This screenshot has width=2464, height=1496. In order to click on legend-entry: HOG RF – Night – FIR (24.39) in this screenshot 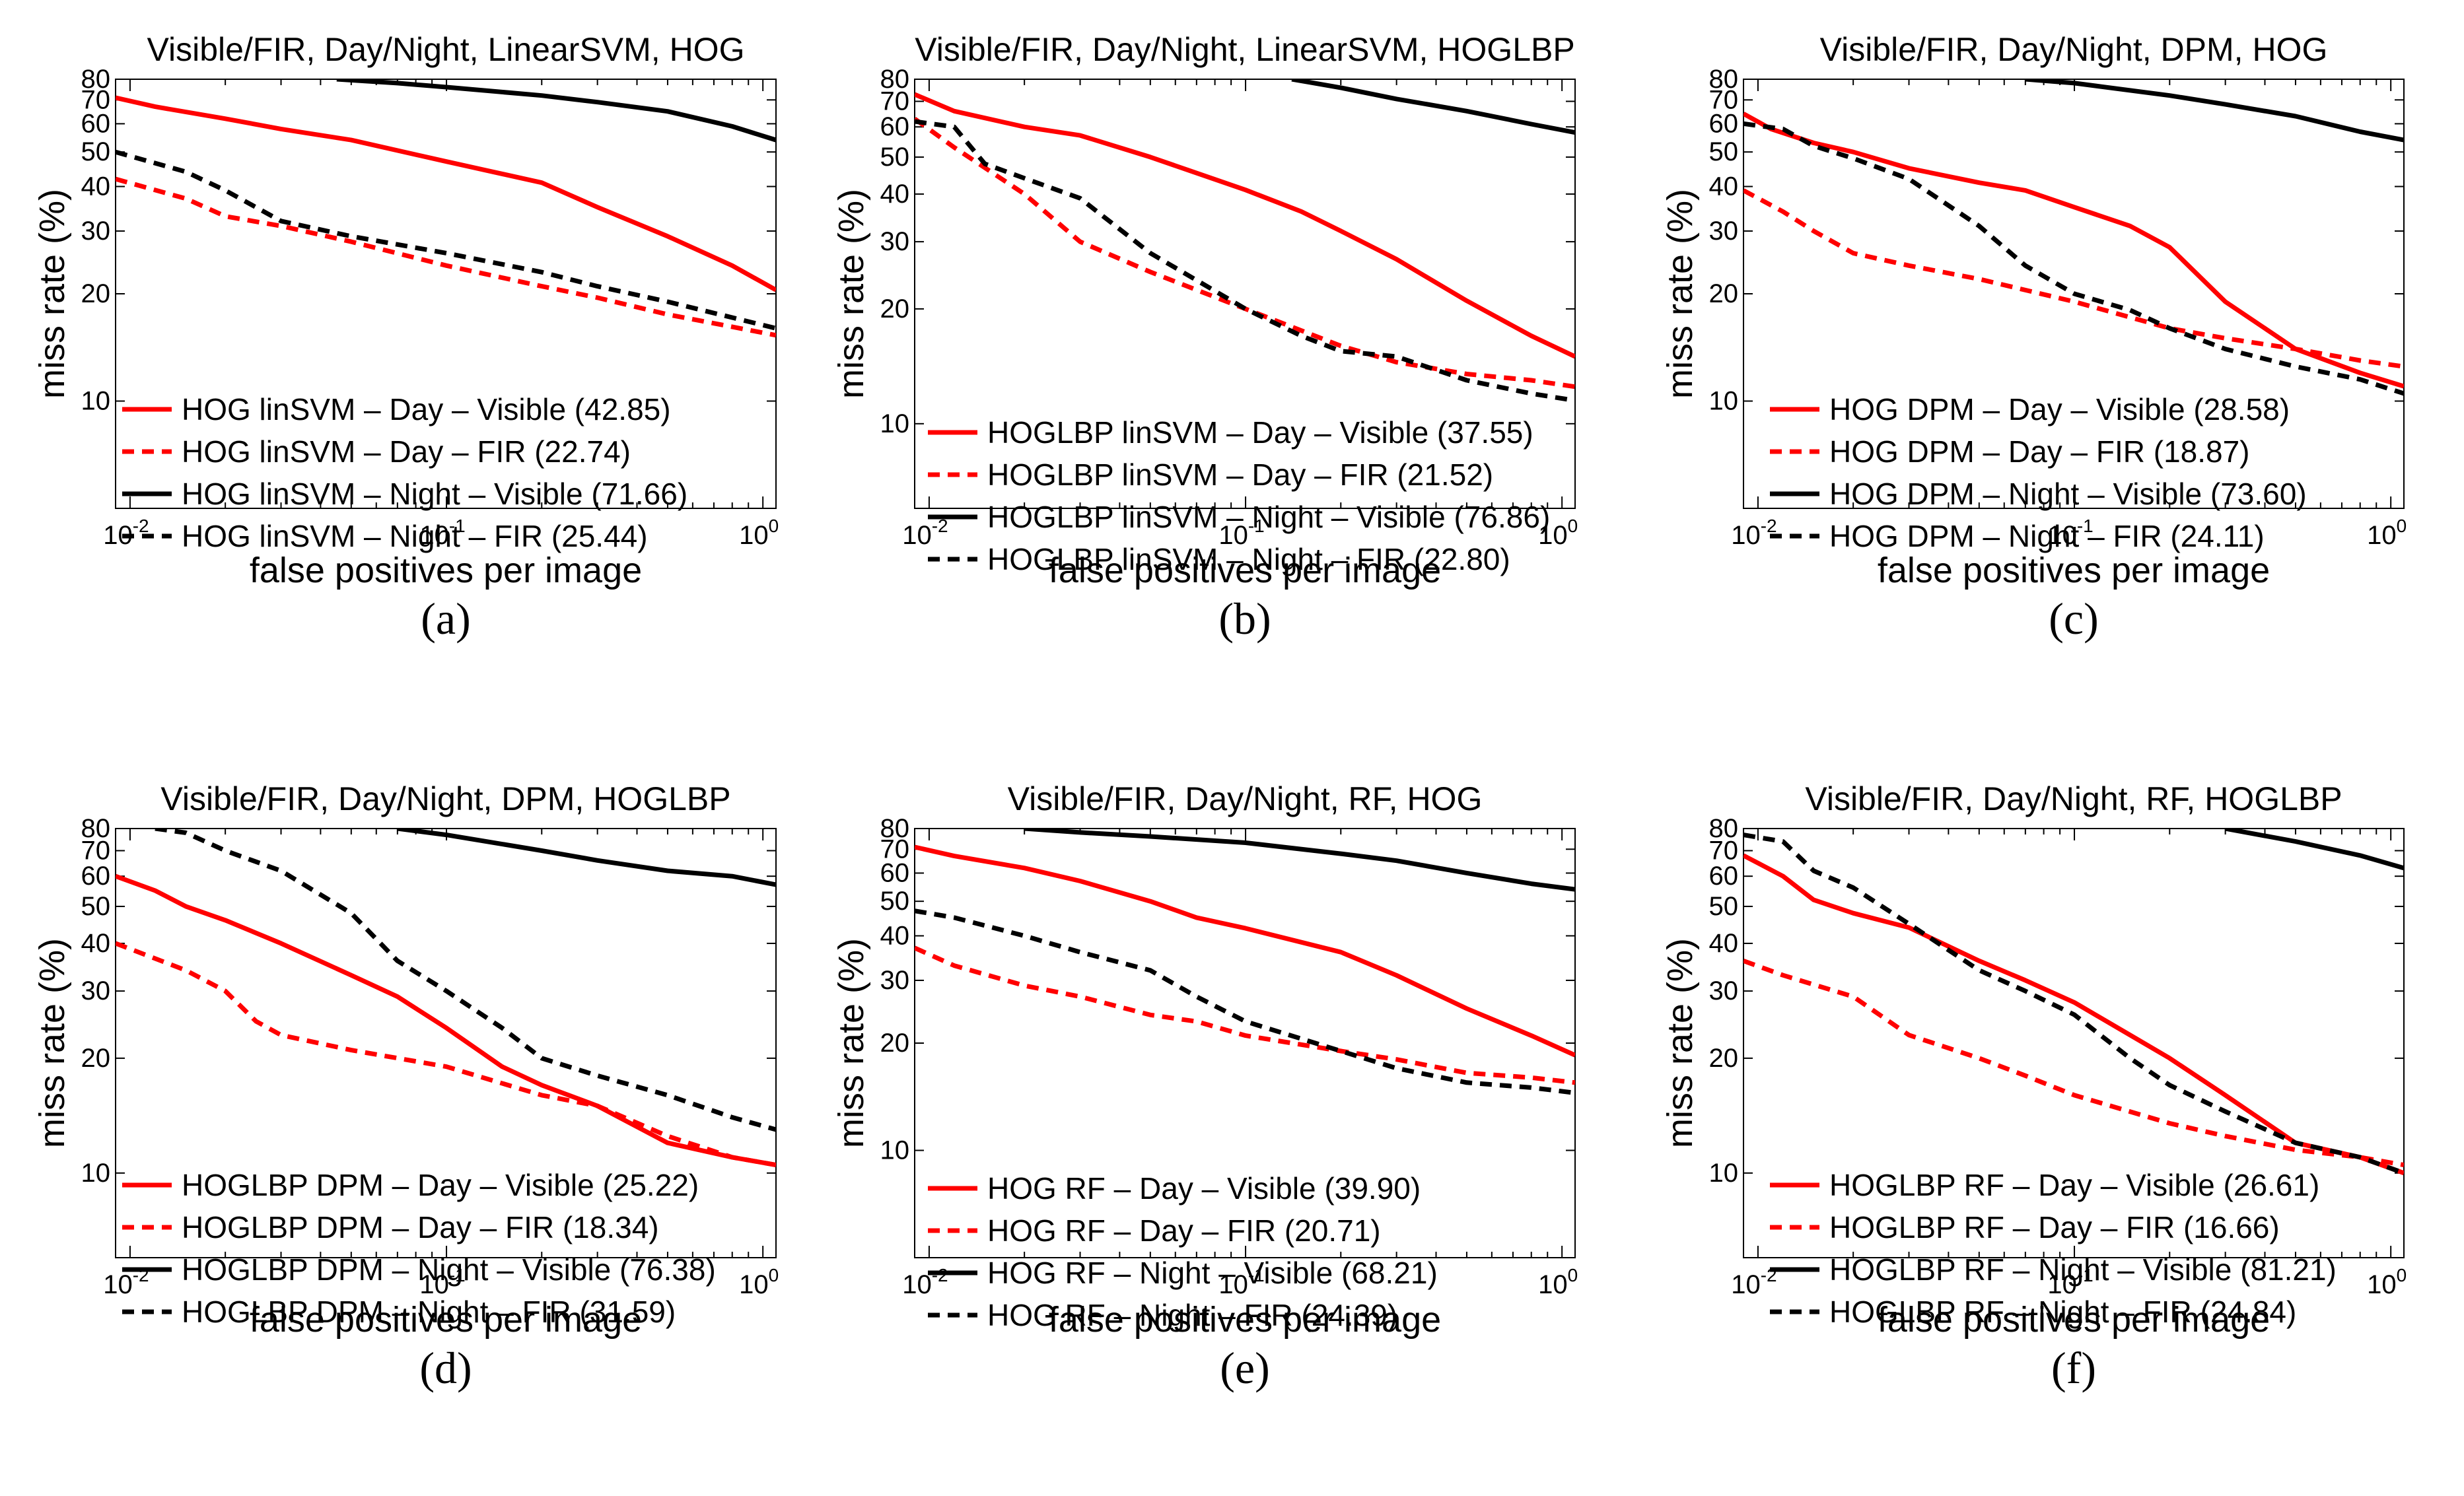, I will do `click(1192, 1315)`.